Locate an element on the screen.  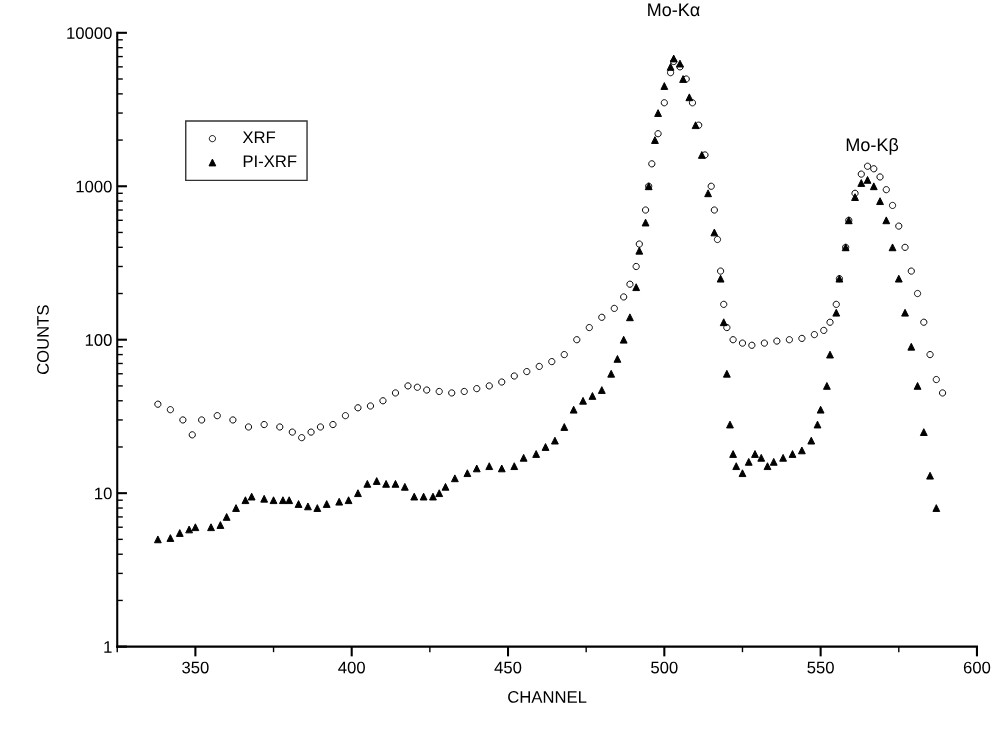
y-axis-title: COUNTS is located at coordinates (43, 340).